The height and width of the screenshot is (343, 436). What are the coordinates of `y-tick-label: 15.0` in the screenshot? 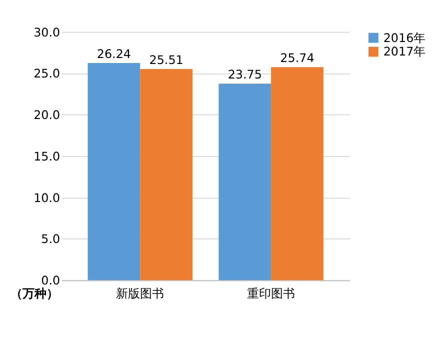 It's located at (47, 156).